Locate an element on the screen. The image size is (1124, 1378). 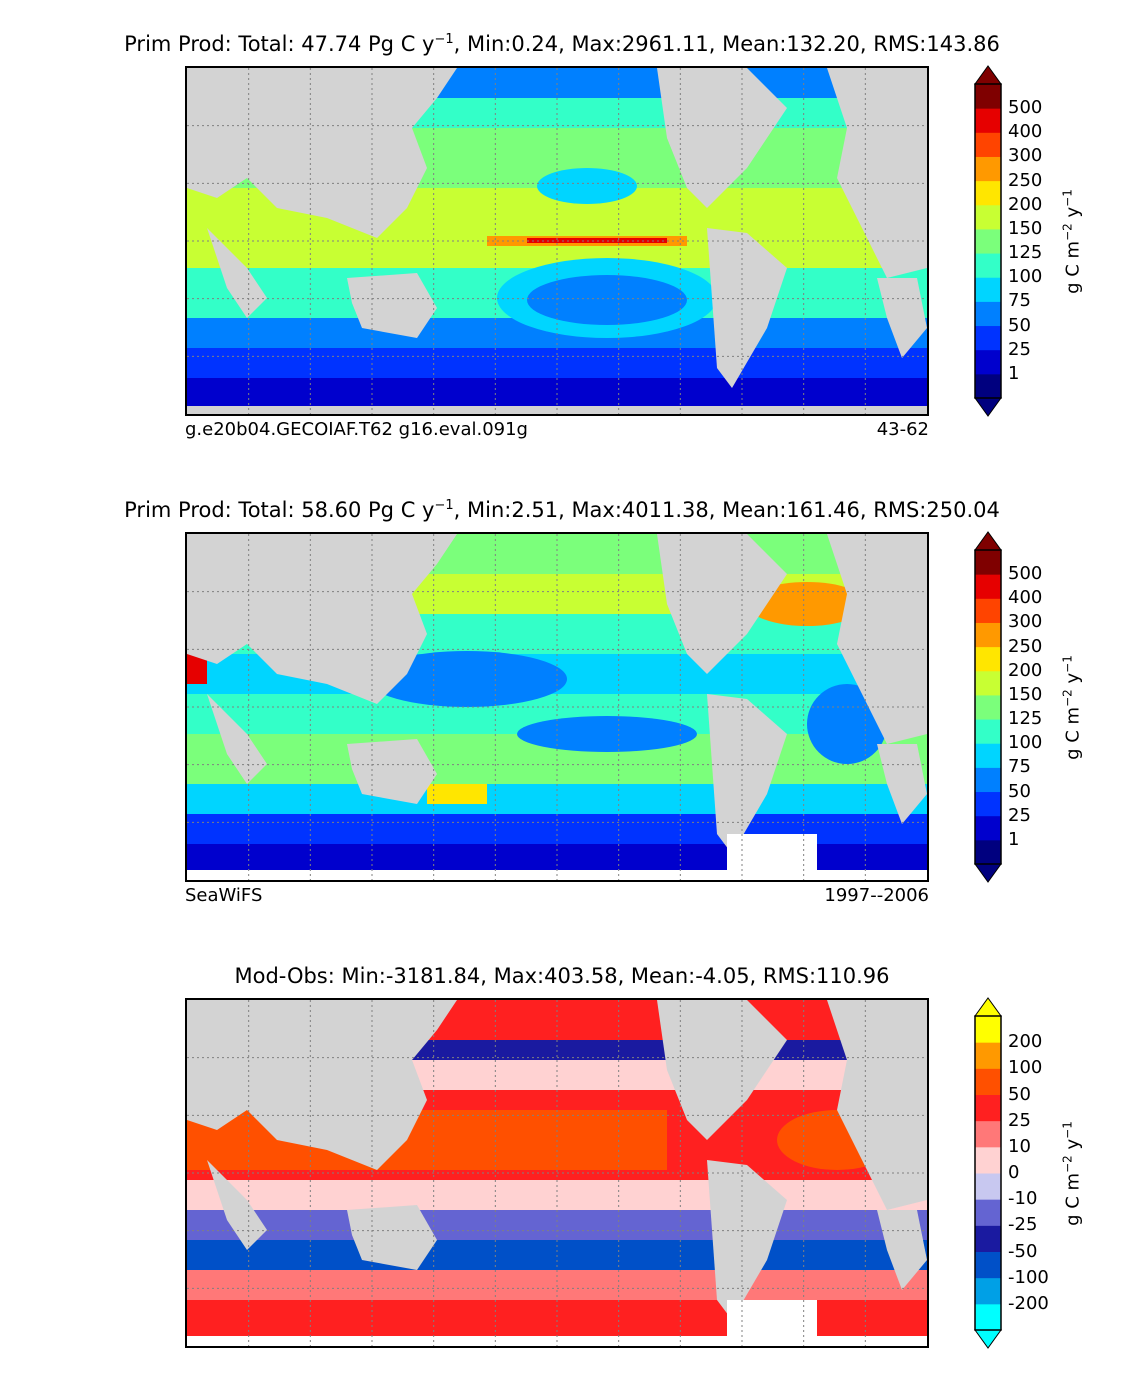
model-label: g.e20b04.GECOIAF.T62 g16.eval.091g is located at coordinates (356, 429).